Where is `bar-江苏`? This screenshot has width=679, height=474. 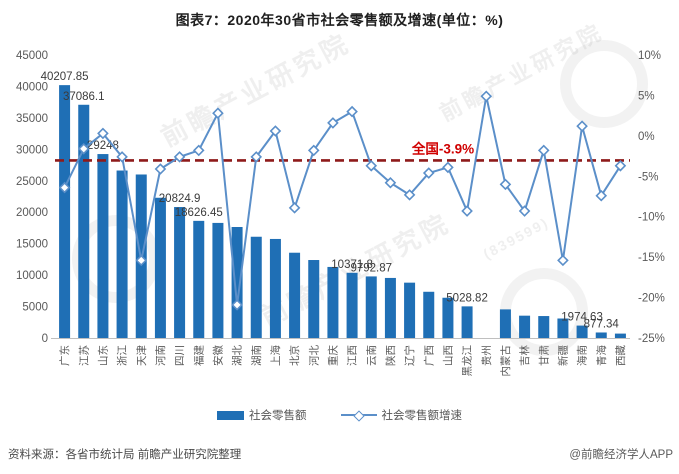
bar-江苏 is located at coordinates (84, 221).